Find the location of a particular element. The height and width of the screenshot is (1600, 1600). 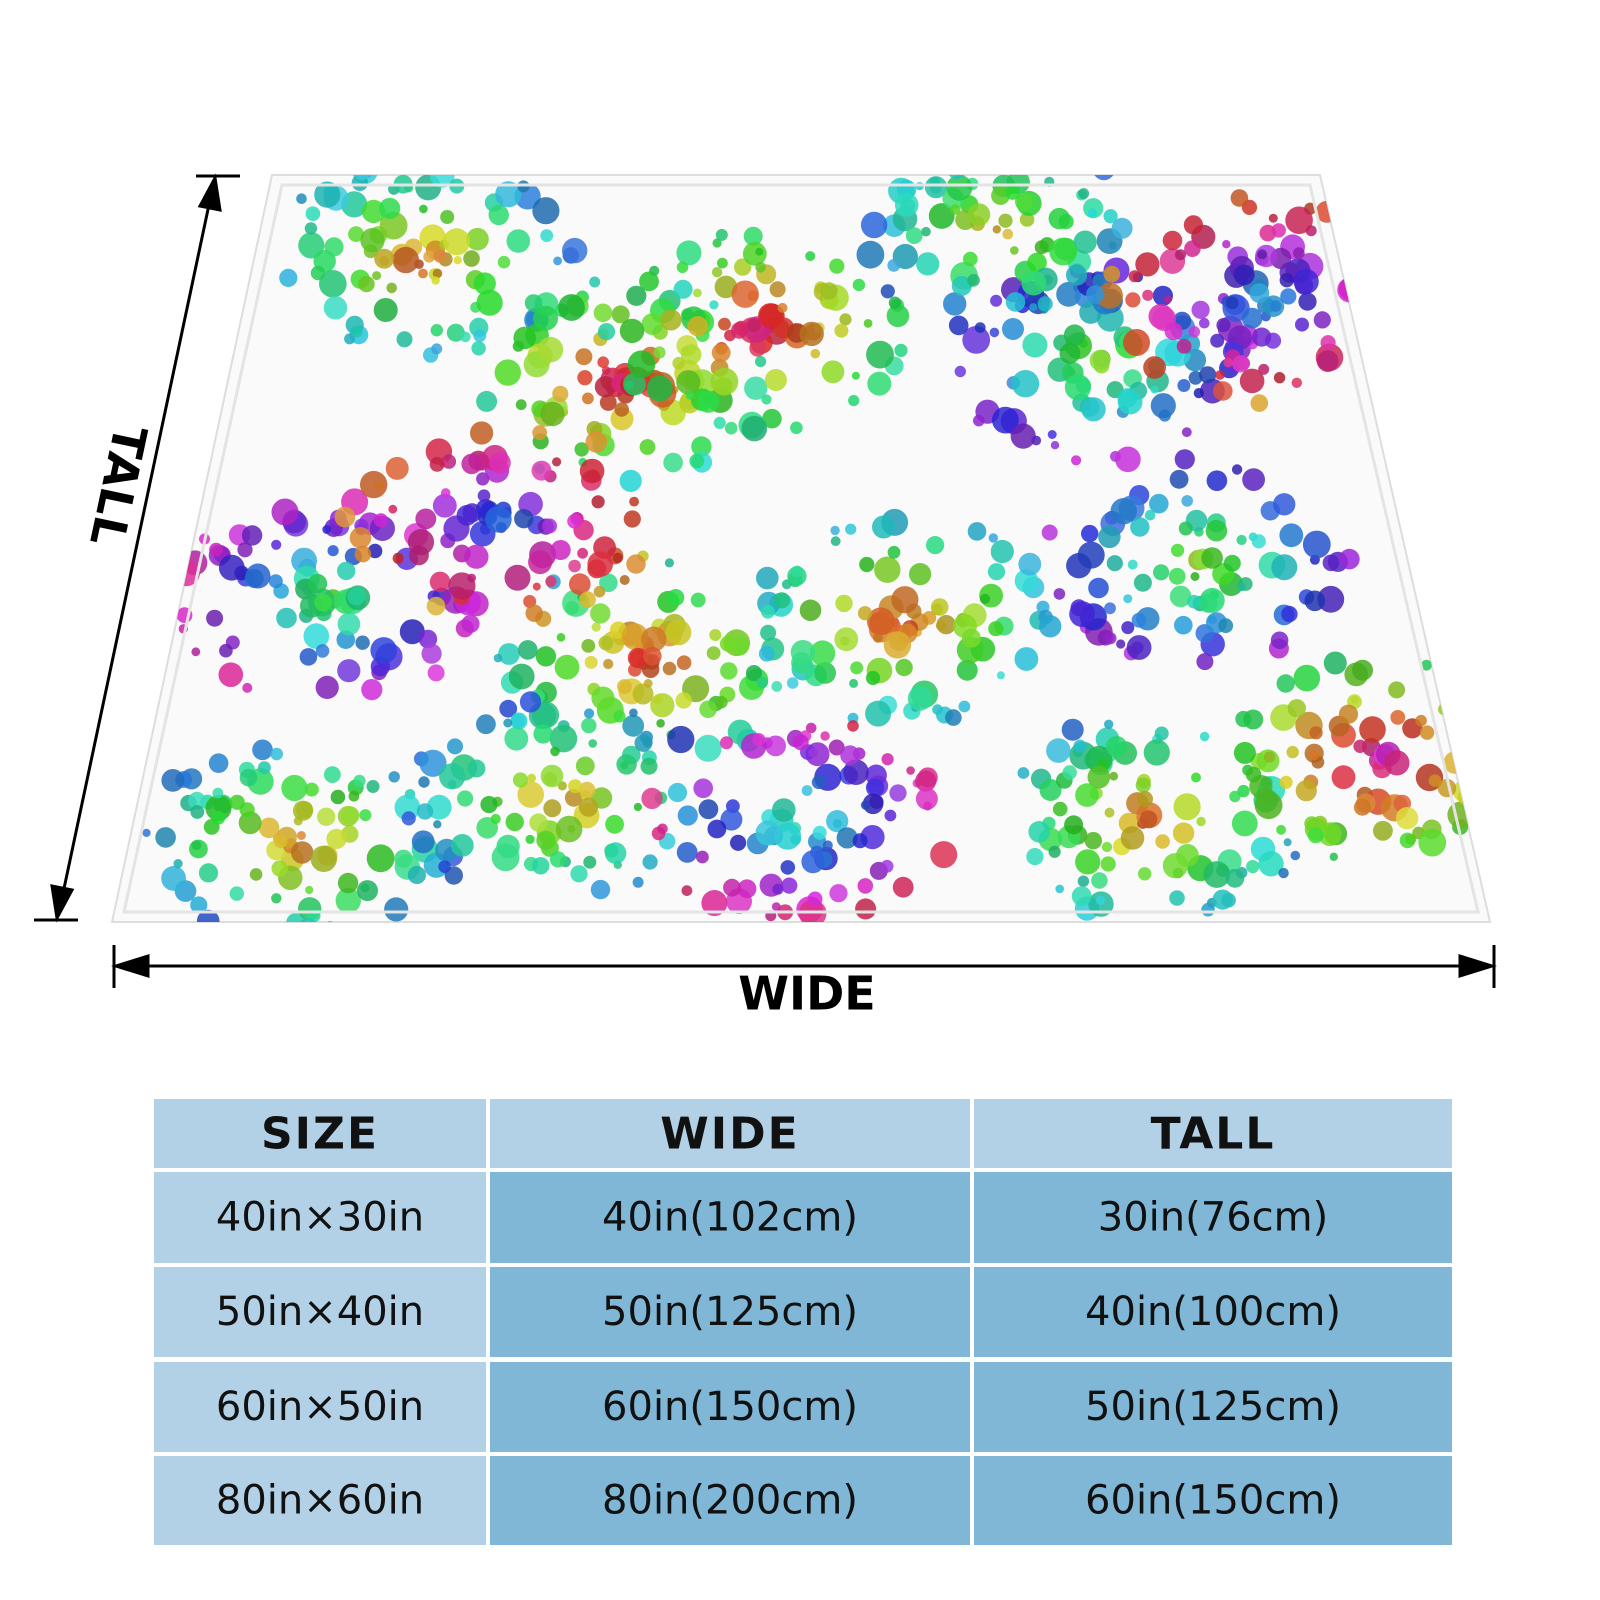

cell-text: 60in(150cm) is located at coordinates (730, 1407).